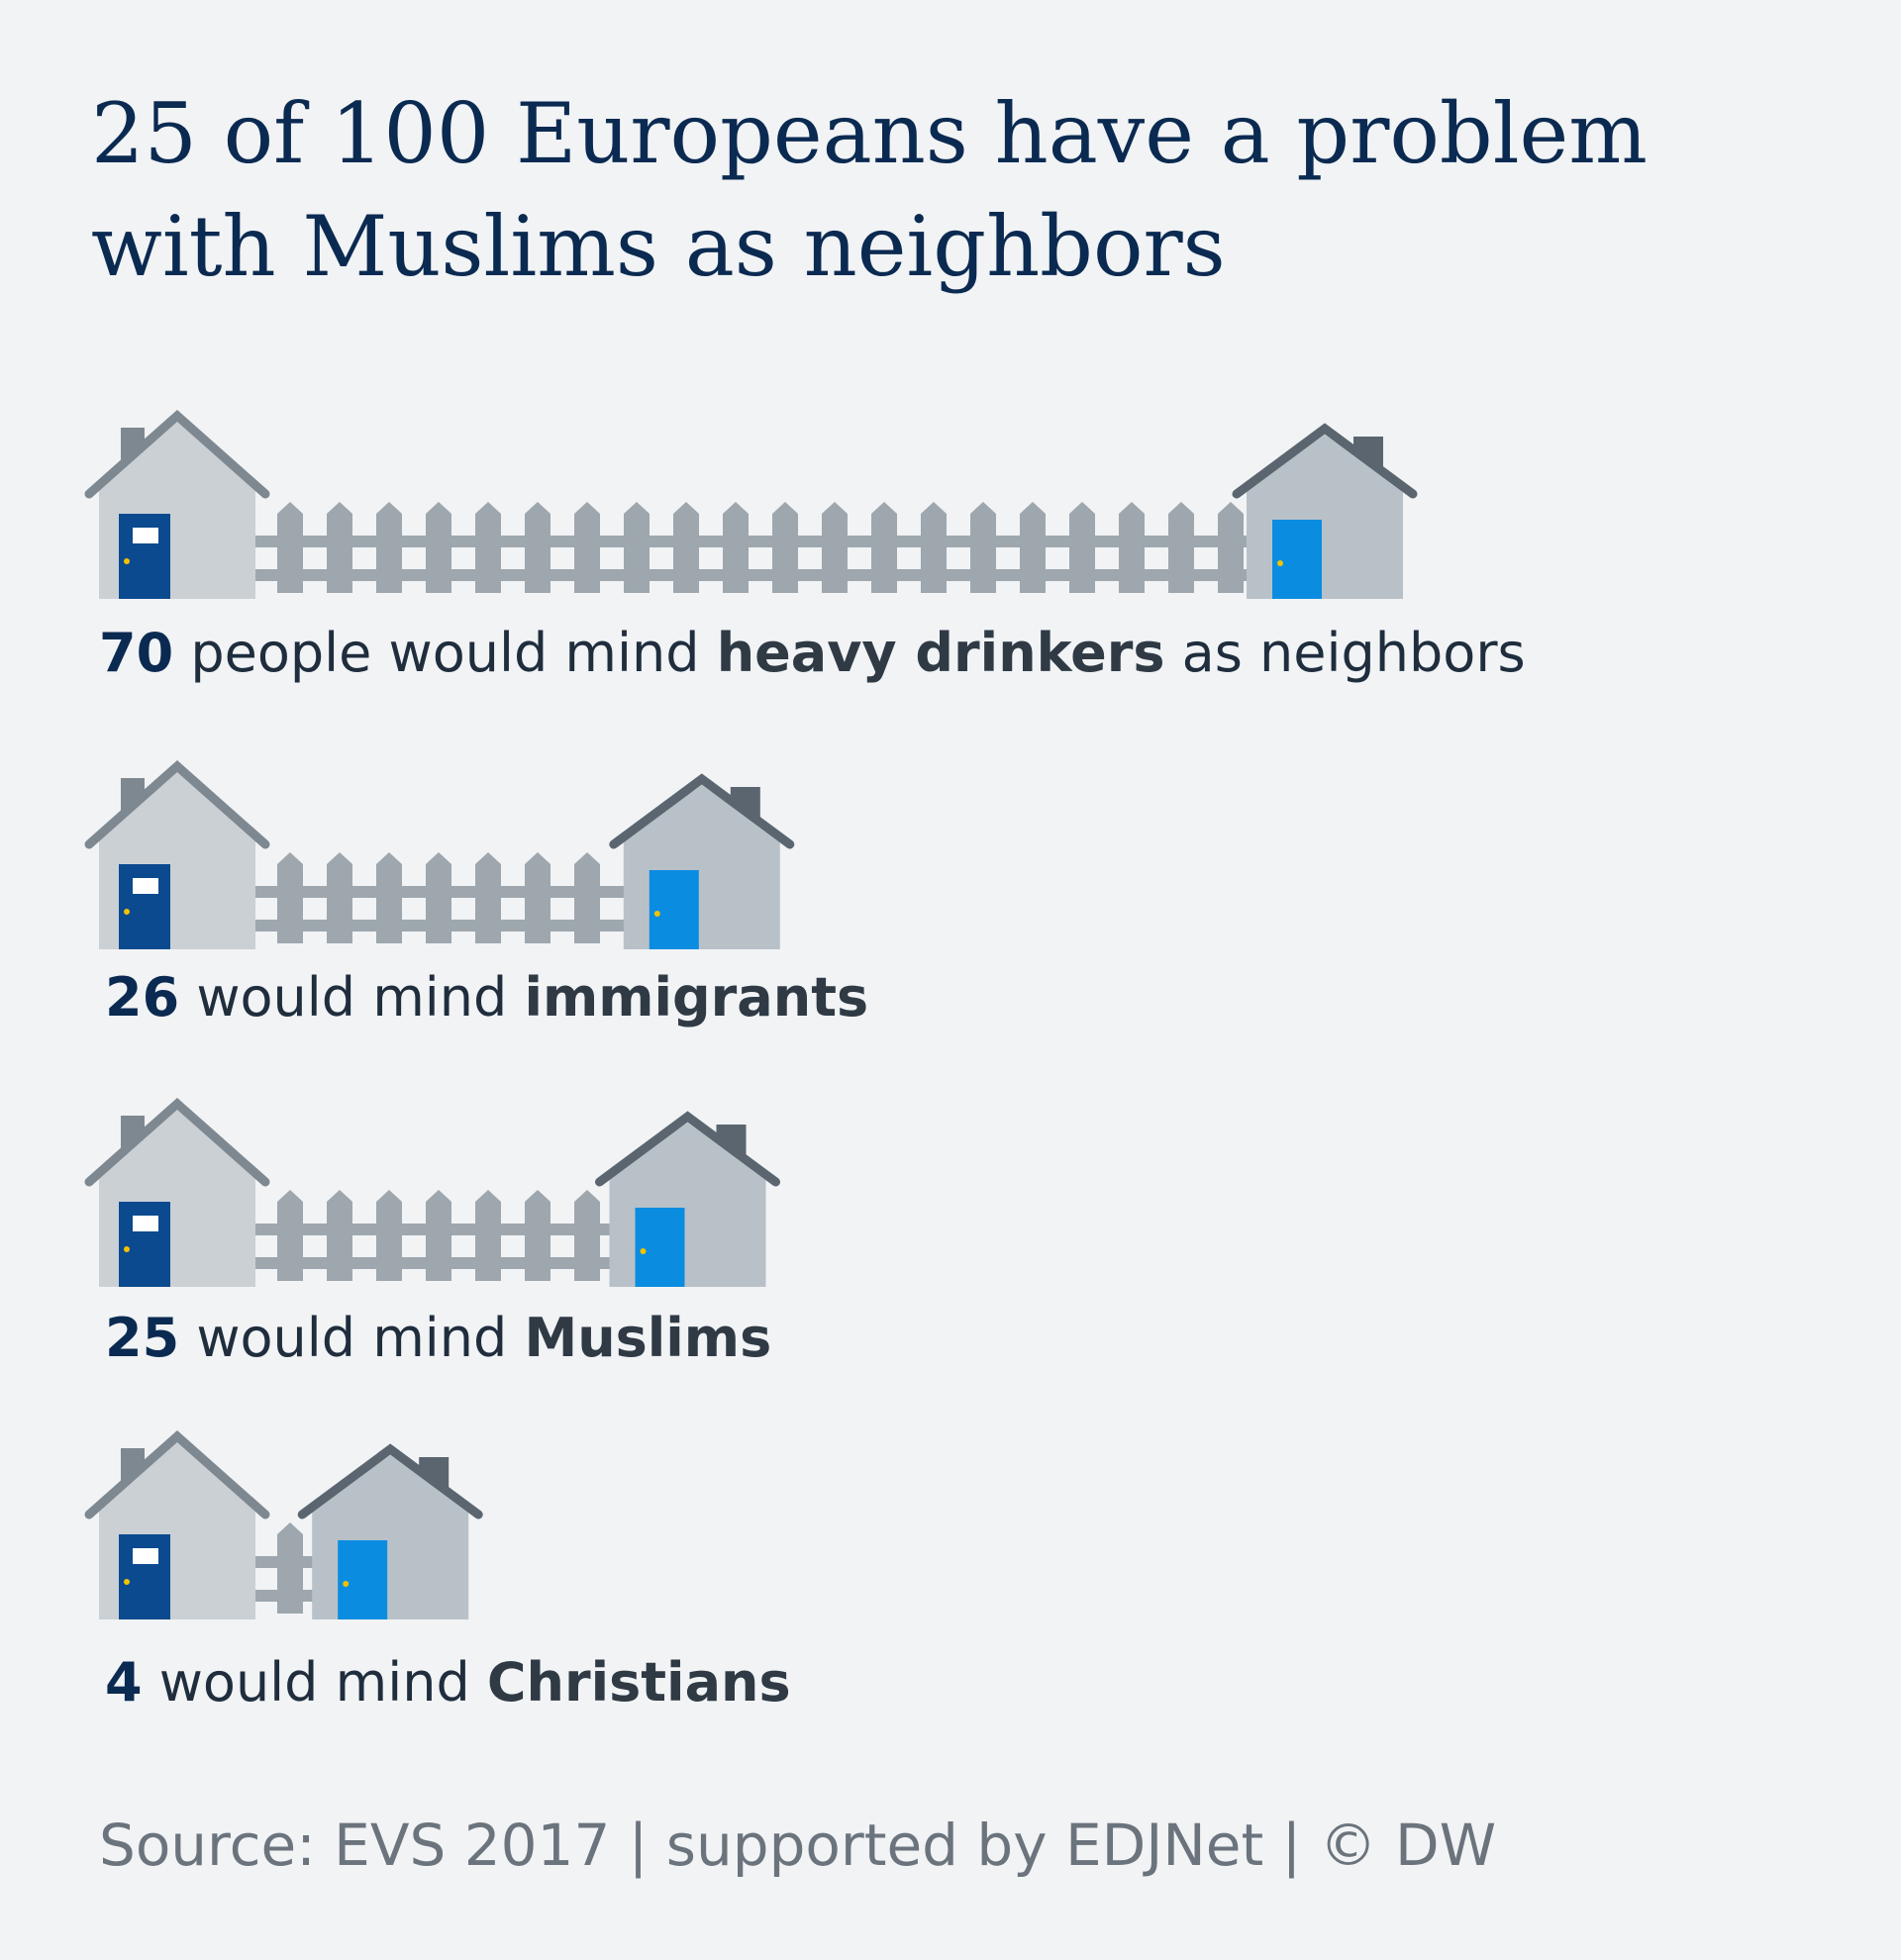 This screenshot has height=1960, width=1901. What do you see at coordinates (136, 653) in the screenshot?
I see `value-label: 70` at bounding box center [136, 653].